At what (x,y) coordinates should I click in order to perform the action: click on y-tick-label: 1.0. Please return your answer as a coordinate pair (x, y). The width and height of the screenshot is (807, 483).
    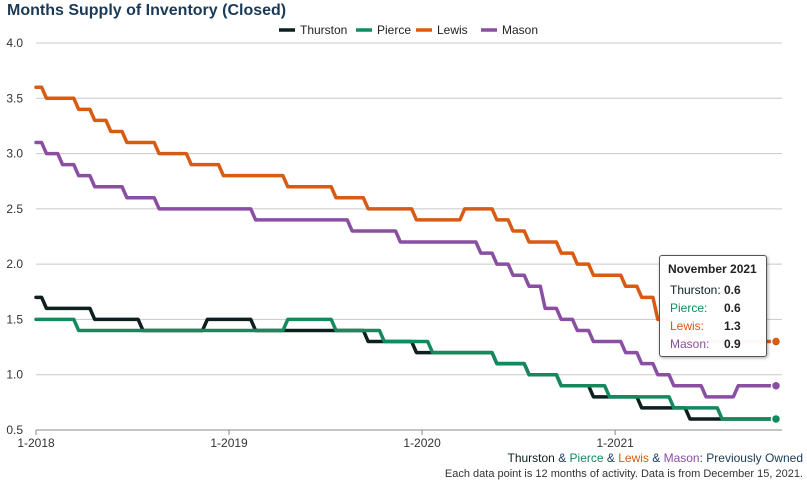
    Looking at the image, I should click on (14, 375).